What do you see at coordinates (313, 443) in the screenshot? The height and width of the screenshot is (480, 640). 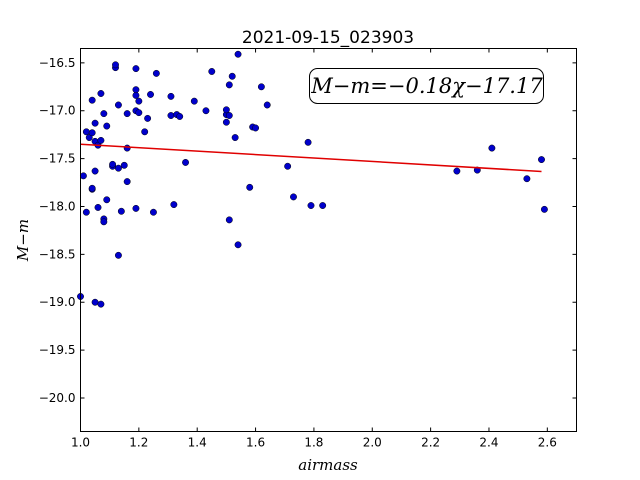 I see `x-tick-label: 1.8` at bounding box center [313, 443].